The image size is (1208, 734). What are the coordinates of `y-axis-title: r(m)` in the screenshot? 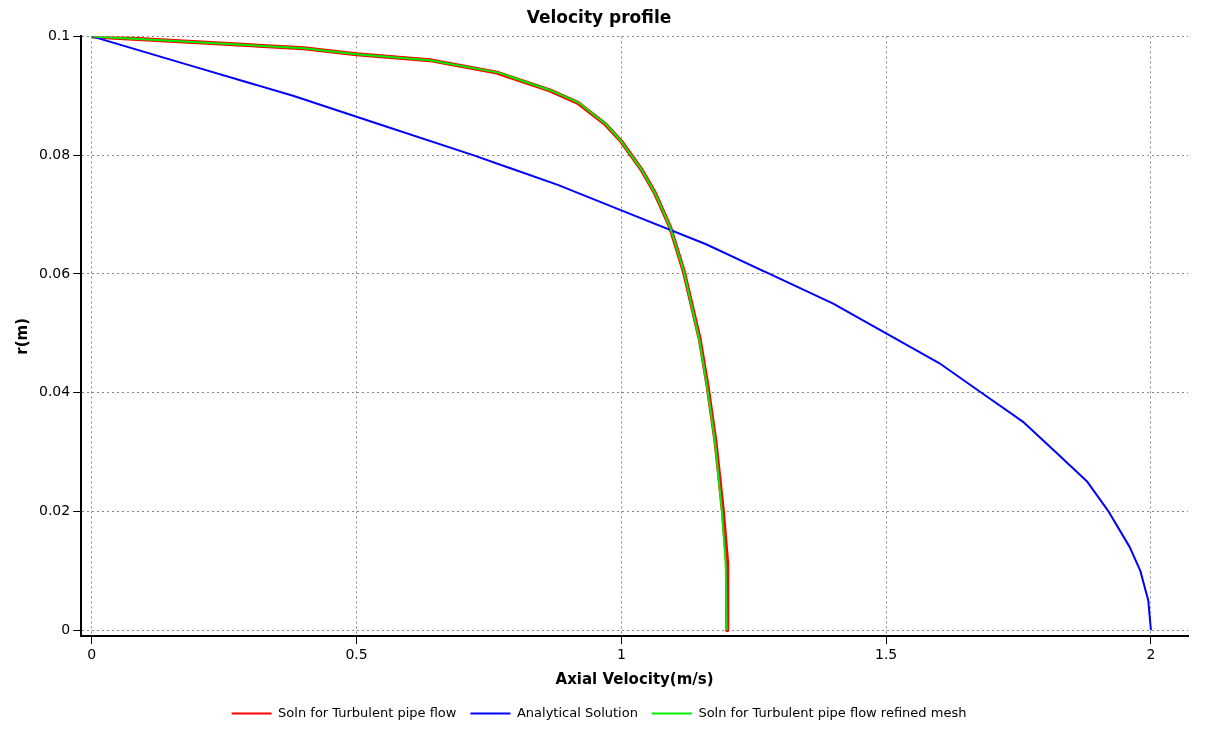 It's located at (21, 336).